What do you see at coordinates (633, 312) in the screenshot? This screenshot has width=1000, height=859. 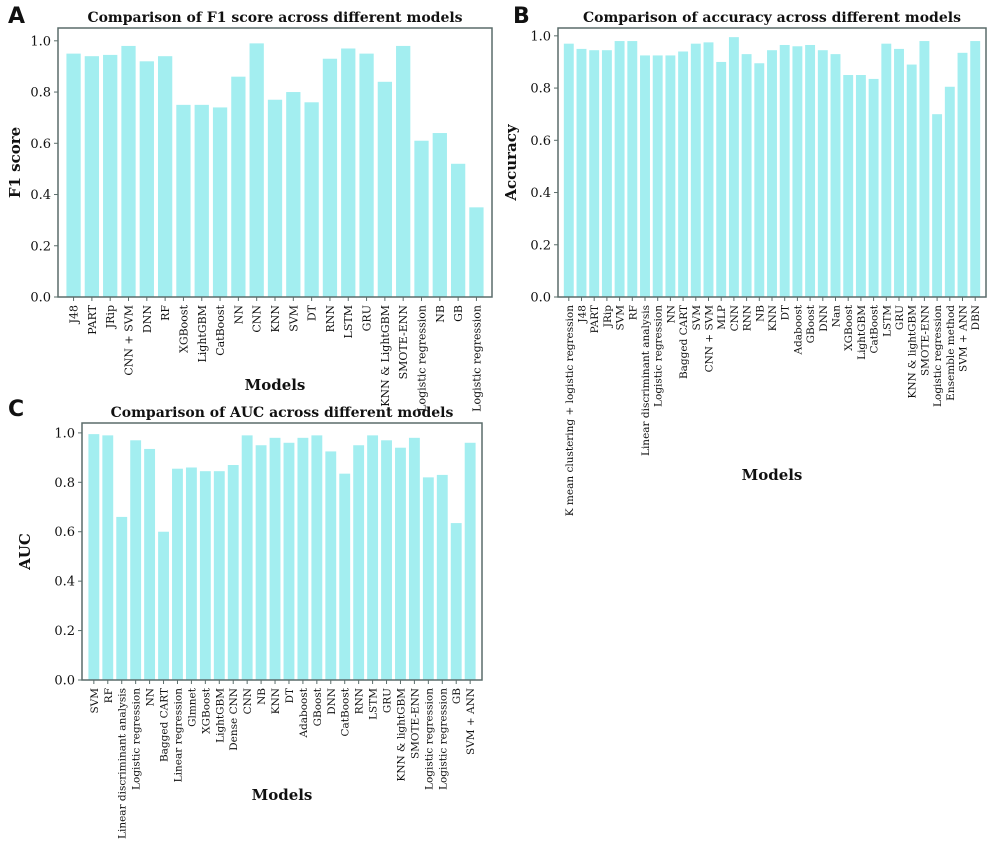 I see `accuracy-xtick-label: RF` at bounding box center [633, 312].